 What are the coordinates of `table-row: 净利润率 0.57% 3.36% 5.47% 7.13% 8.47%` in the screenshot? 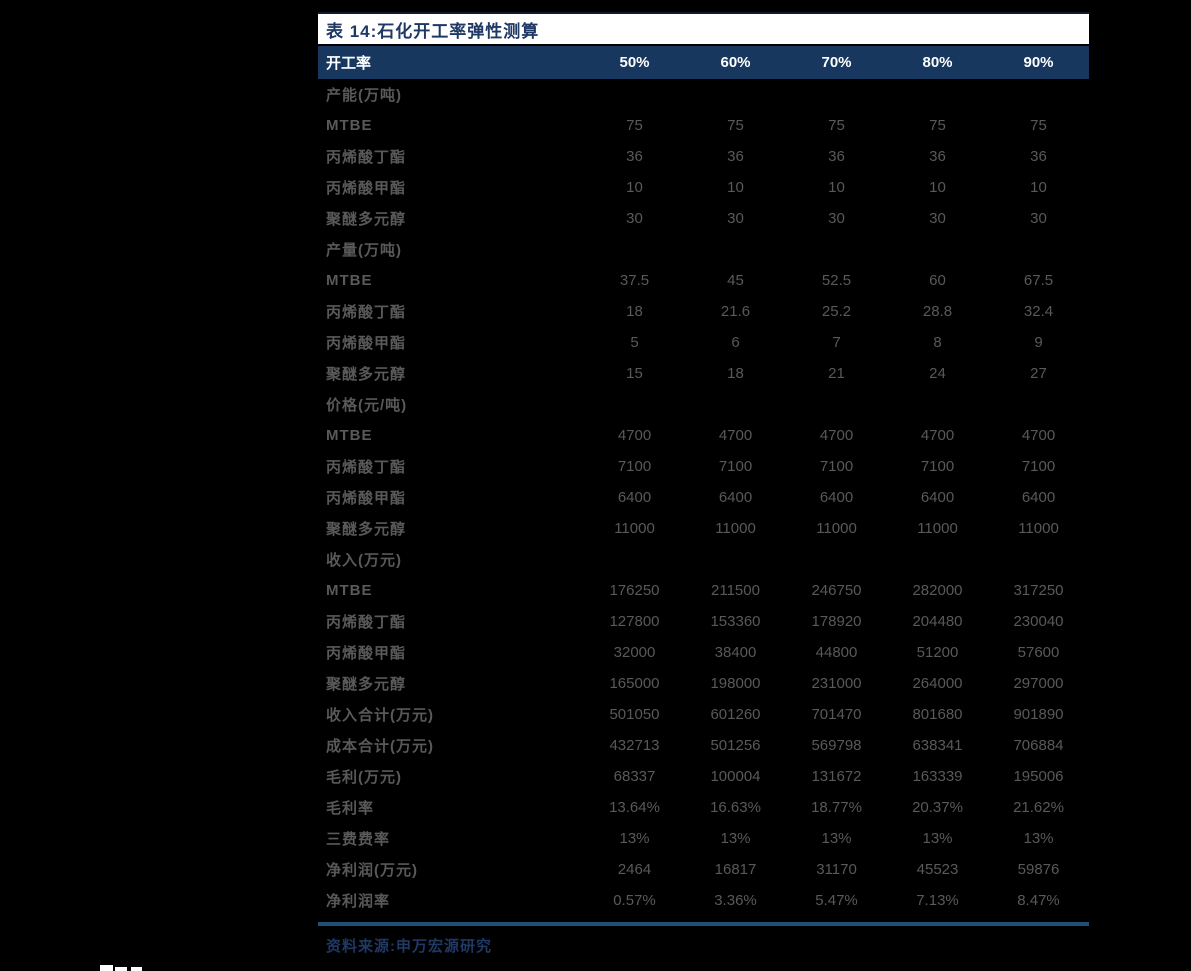 It's located at (703, 900).